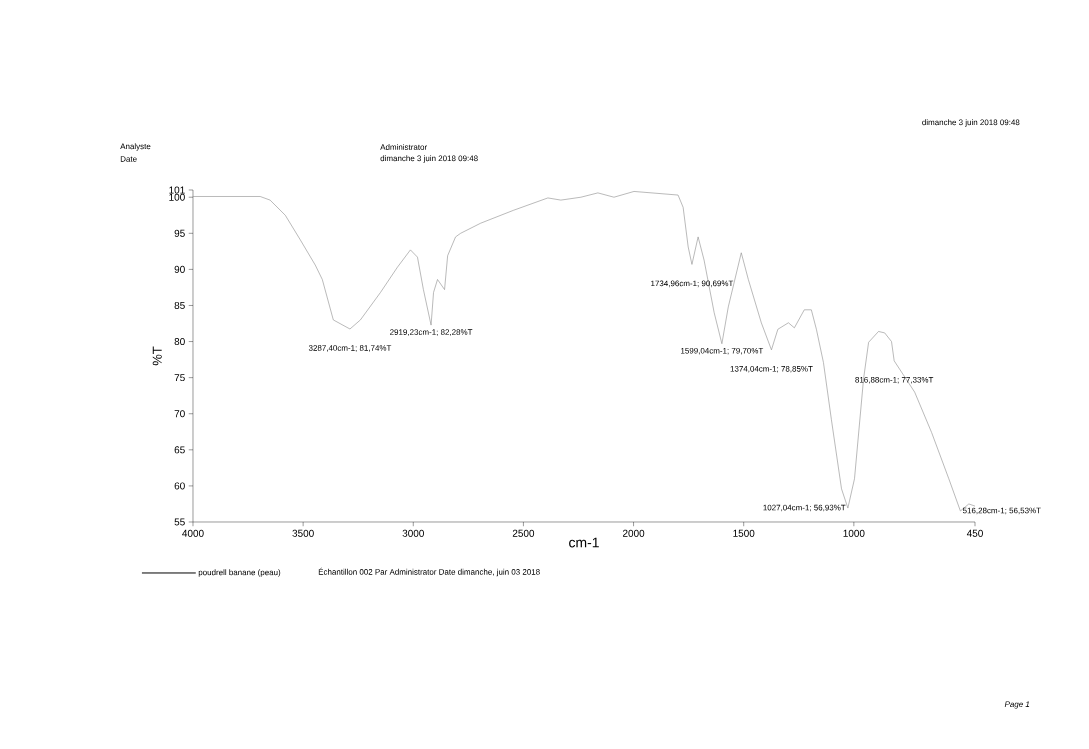 The height and width of the screenshot is (749, 1089). Describe the element at coordinates (633, 533) in the screenshot. I see `x-tick-label: 2000` at that location.